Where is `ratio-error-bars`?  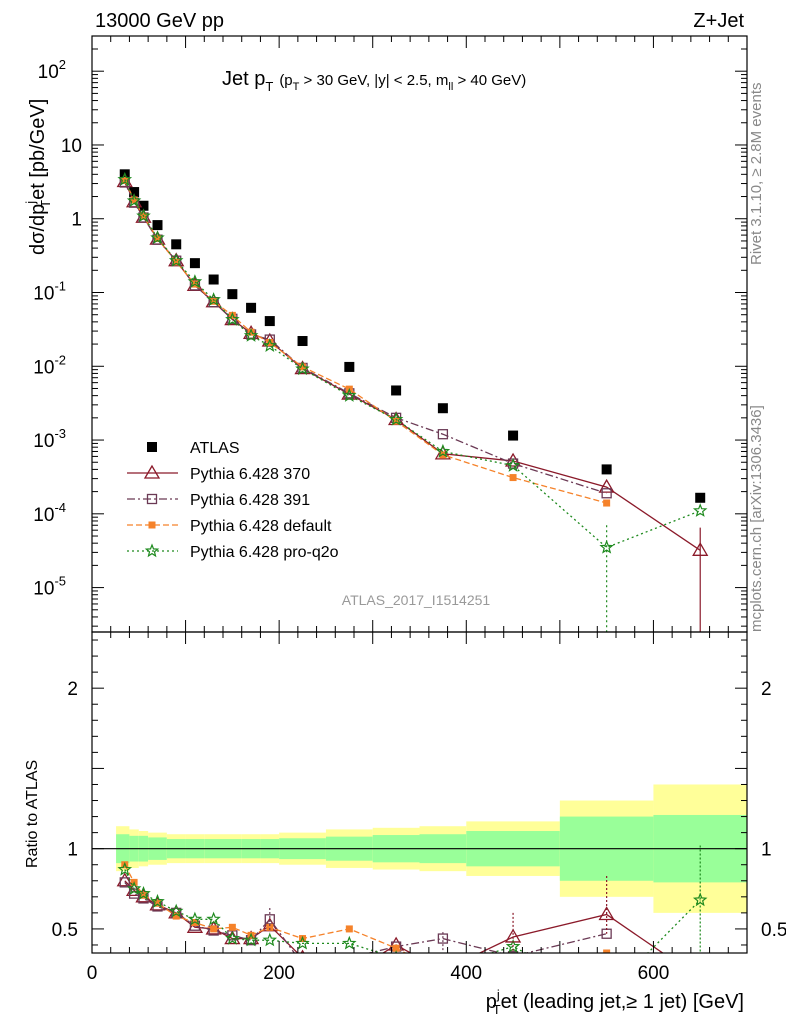 ratio-error-bars is located at coordinates (485, 899).